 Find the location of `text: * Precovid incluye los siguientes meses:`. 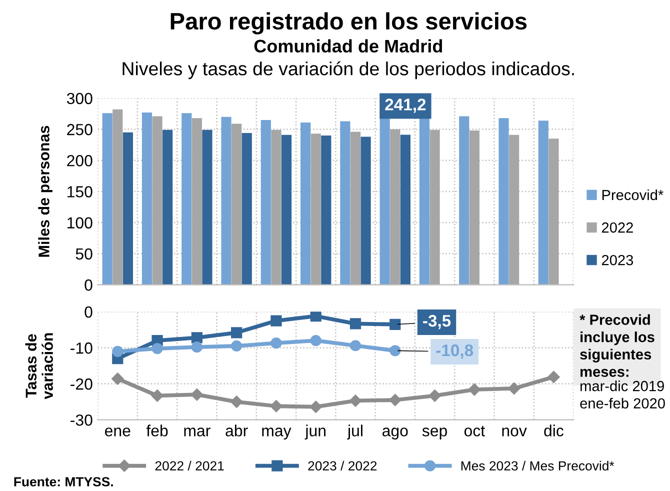

text: * Precovid incluye los siguientes meses: is located at coordinates (617, 345).